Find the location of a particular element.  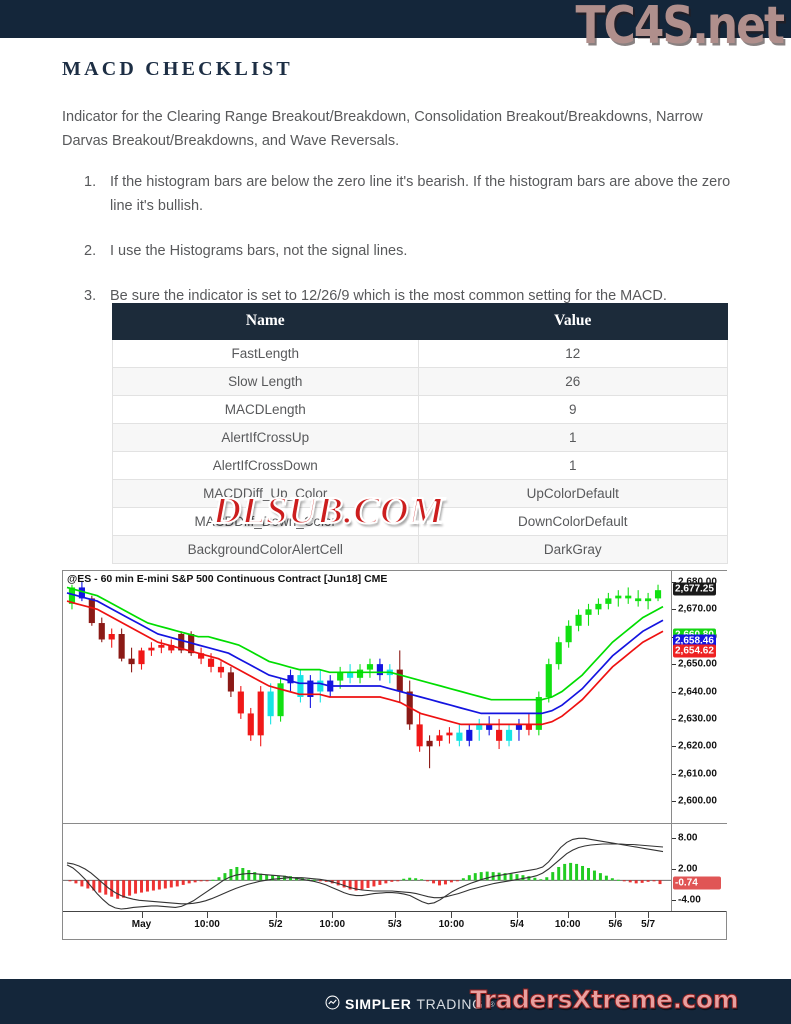

param-value: DarkGray is located at coordinates (573, 549).